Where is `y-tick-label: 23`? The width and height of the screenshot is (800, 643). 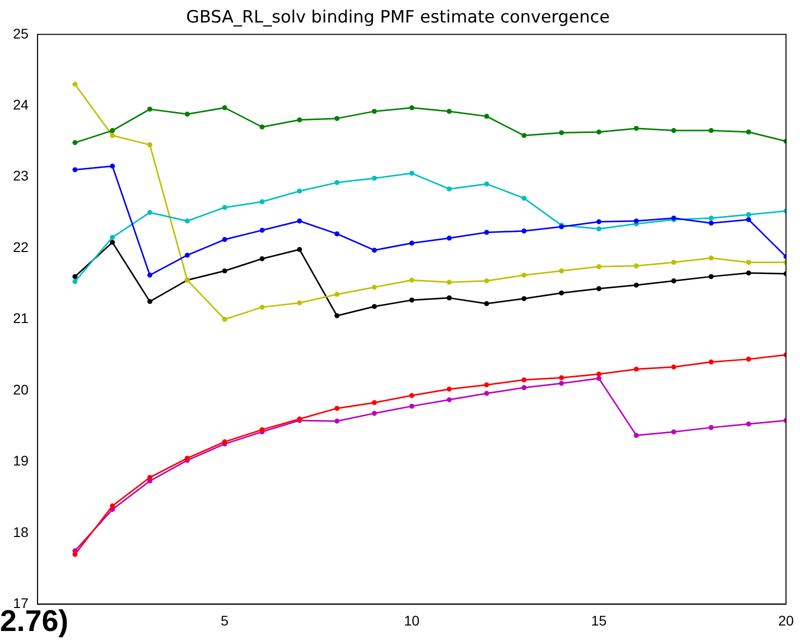
y-tick-label: 23 is located at coordinates (20, 176).